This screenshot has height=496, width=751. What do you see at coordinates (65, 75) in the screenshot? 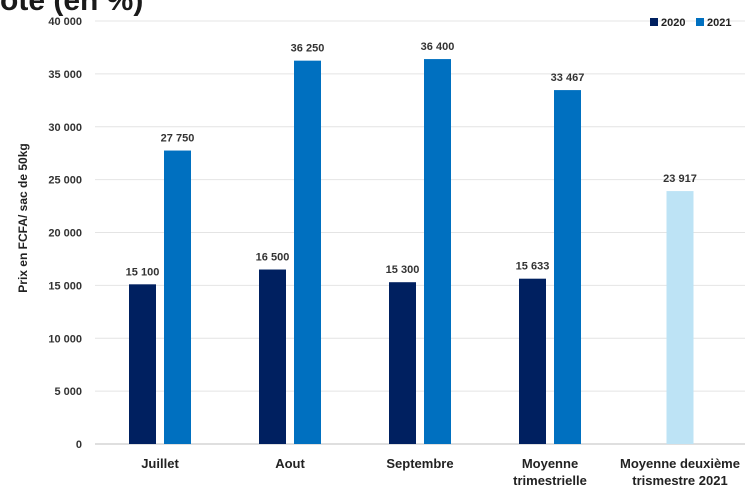
I see `y-tick-label: 35 000` at bounding box center [65, 75].